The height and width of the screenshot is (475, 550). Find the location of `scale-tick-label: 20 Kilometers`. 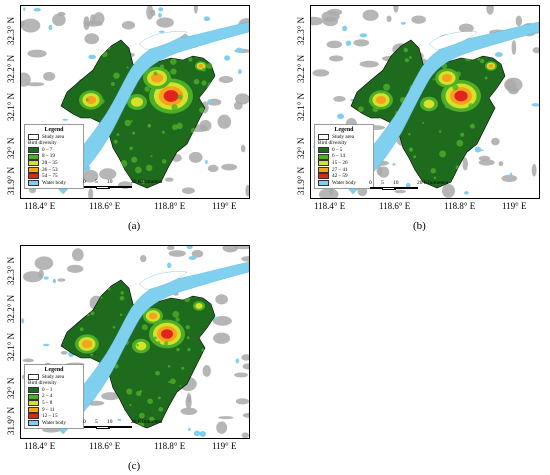

scale-tick-label: 20 Kilometers is located at coordinates (147, 422).